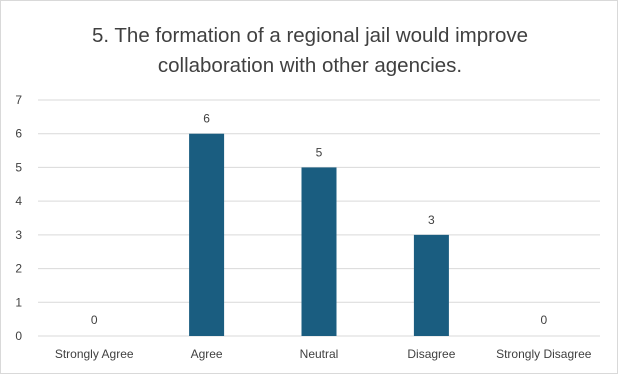 This screenshot has width=618, height=374. I want to click on y-axis-ticks: 0 1 2 3 4 5 6 7, so click(18, 218).